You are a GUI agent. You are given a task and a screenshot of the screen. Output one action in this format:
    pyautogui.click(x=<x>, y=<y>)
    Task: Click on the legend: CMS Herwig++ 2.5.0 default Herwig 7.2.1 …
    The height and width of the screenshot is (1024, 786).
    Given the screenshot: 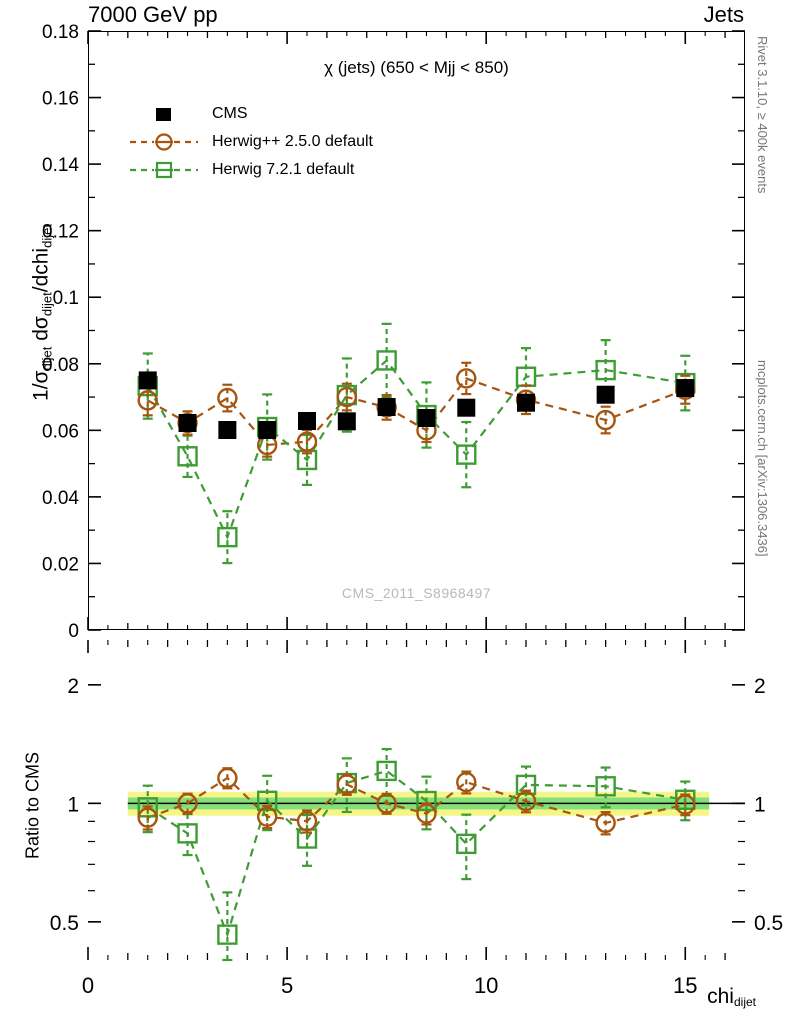 What is the action you would take?
    pyautogui.click(x=250, y=142)
    